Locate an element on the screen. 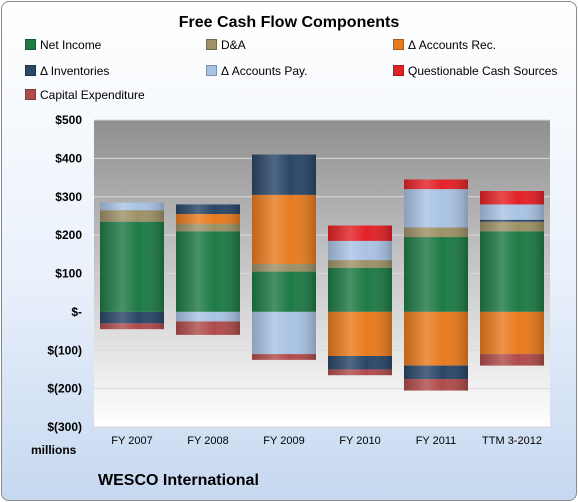 Image resolution: width=578 pixels, height=502 pixels. legend-item-da: D&A is located at coordinates (226, 45).